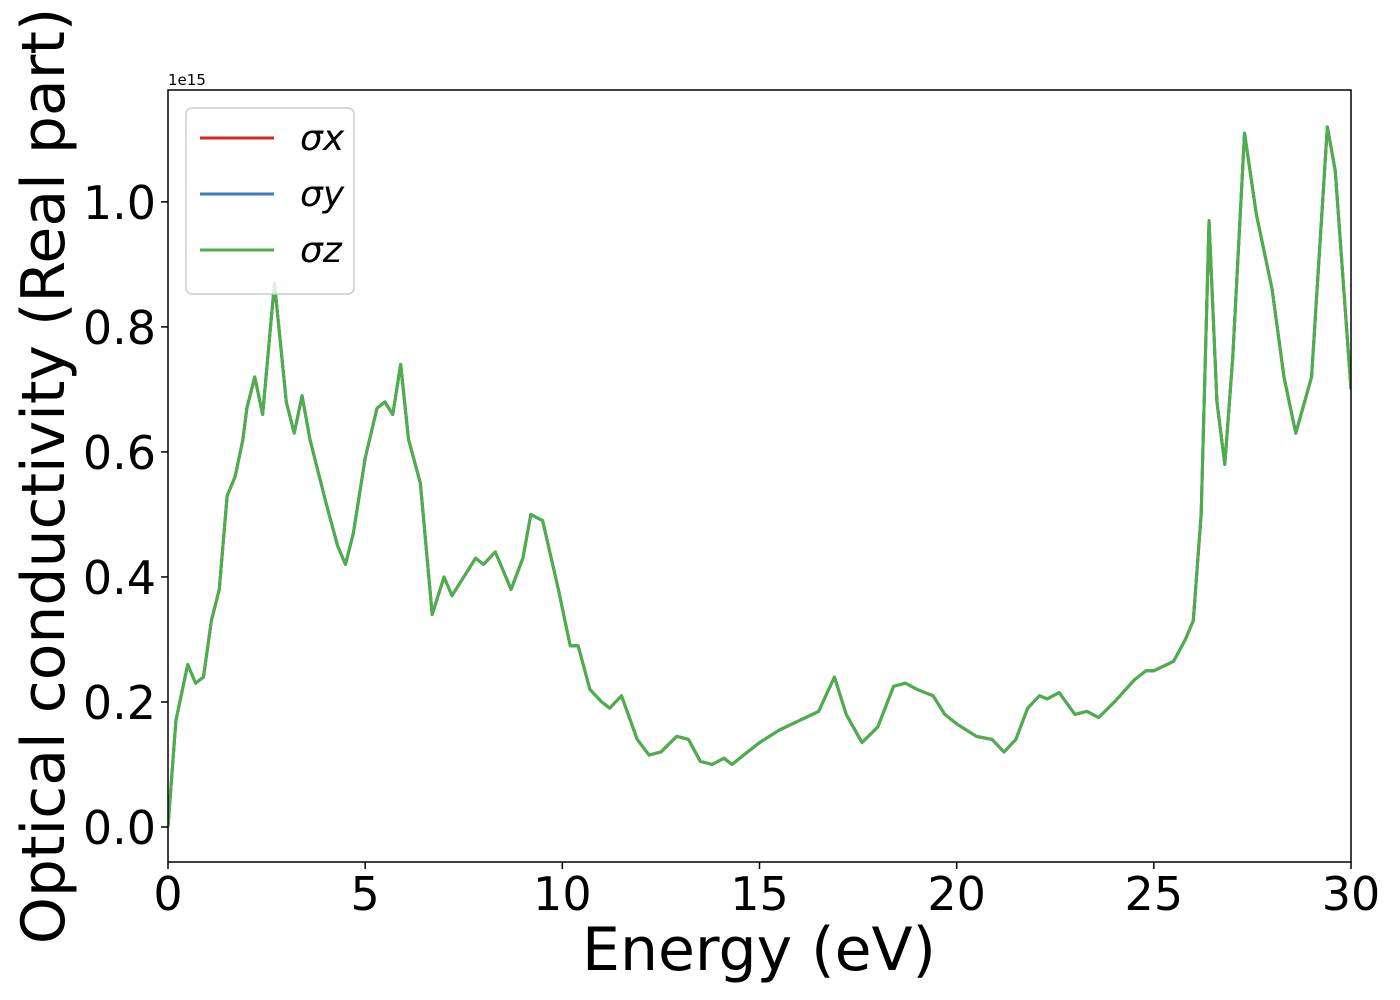  Describe the element at coordinates (119, 453) in the screenshot. I see `y-tick-label: 0.6` at that location.